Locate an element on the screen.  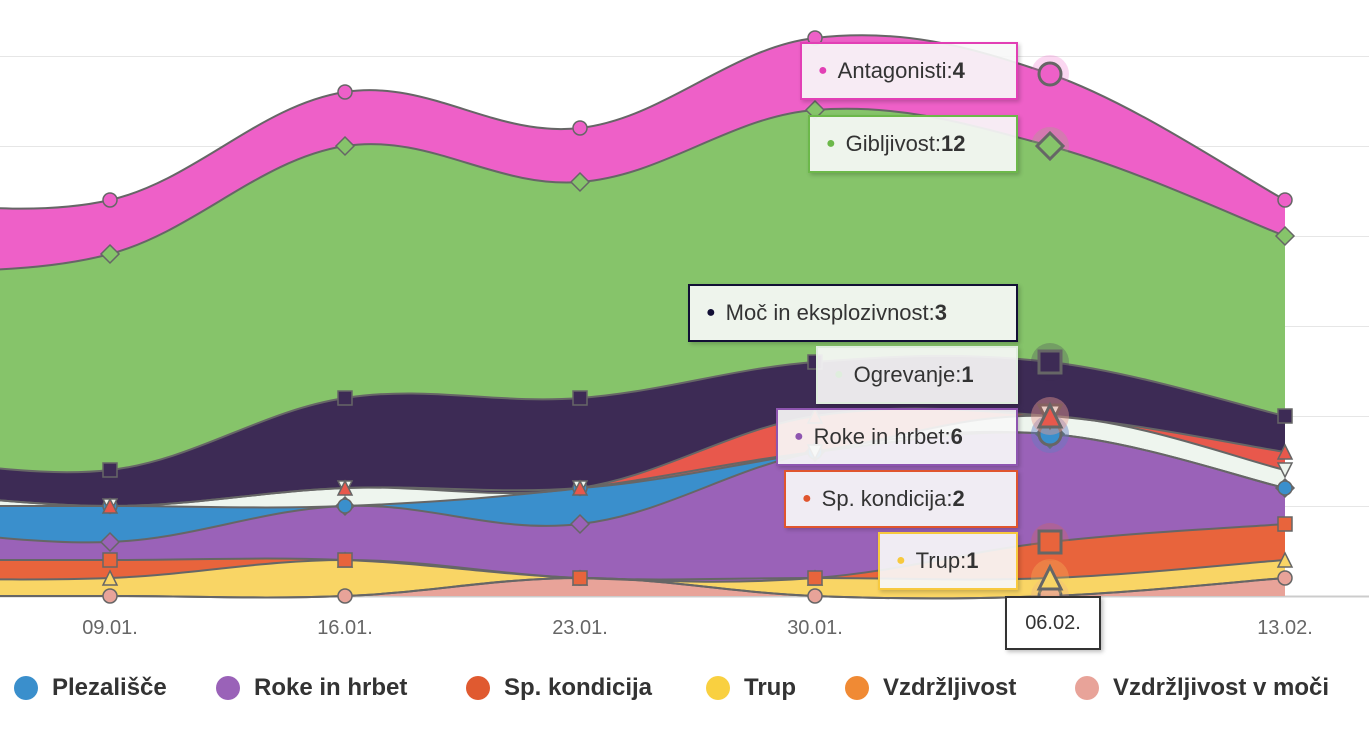
tooltip-antagonisti: ● Antagonisti: 4 is located at coordinates (909, 71).